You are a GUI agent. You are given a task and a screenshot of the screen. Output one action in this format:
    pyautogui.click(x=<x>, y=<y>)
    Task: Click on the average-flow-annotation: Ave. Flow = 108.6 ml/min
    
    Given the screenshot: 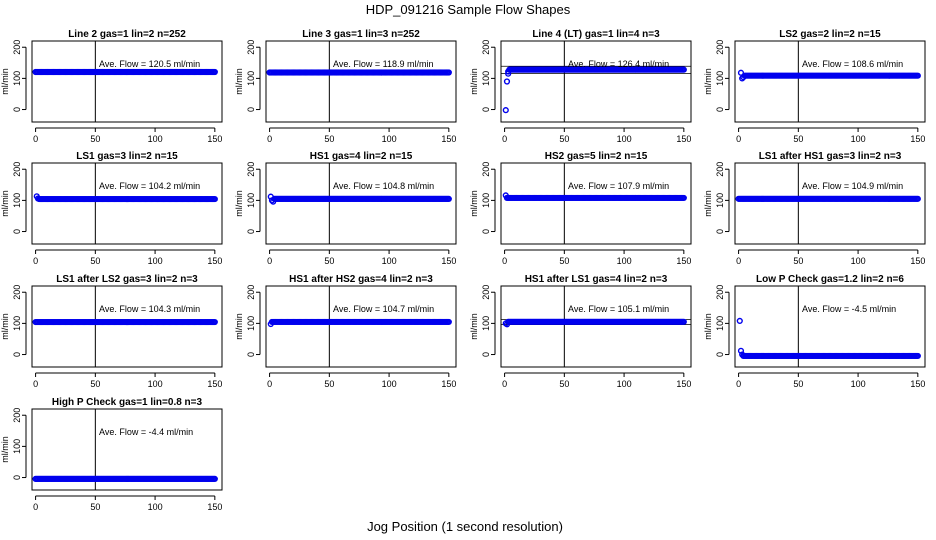 What is the action you would take?
    pyautogui.click(x=852, y=64)
    